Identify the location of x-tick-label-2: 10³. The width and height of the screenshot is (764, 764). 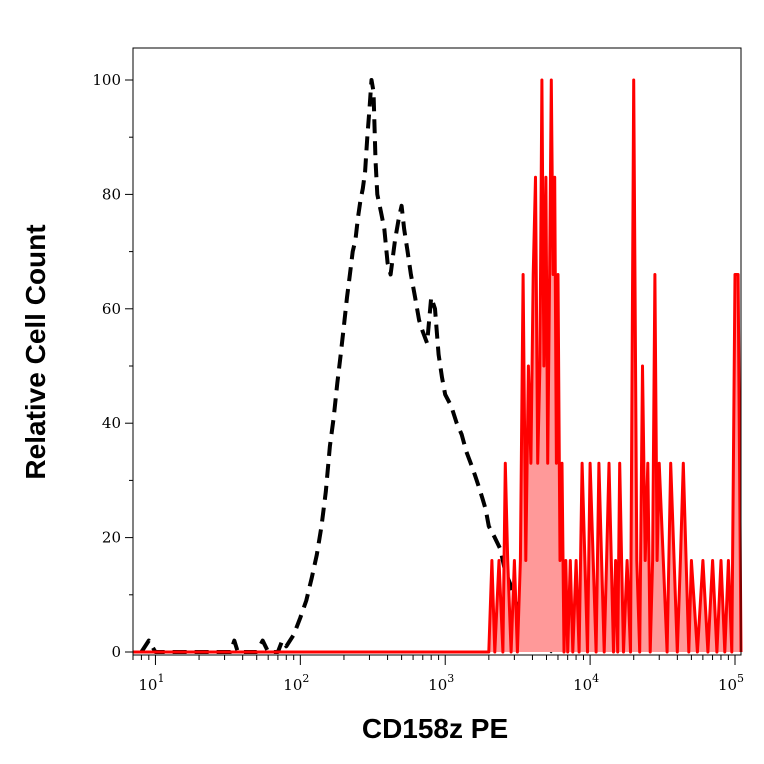
(441, 683).